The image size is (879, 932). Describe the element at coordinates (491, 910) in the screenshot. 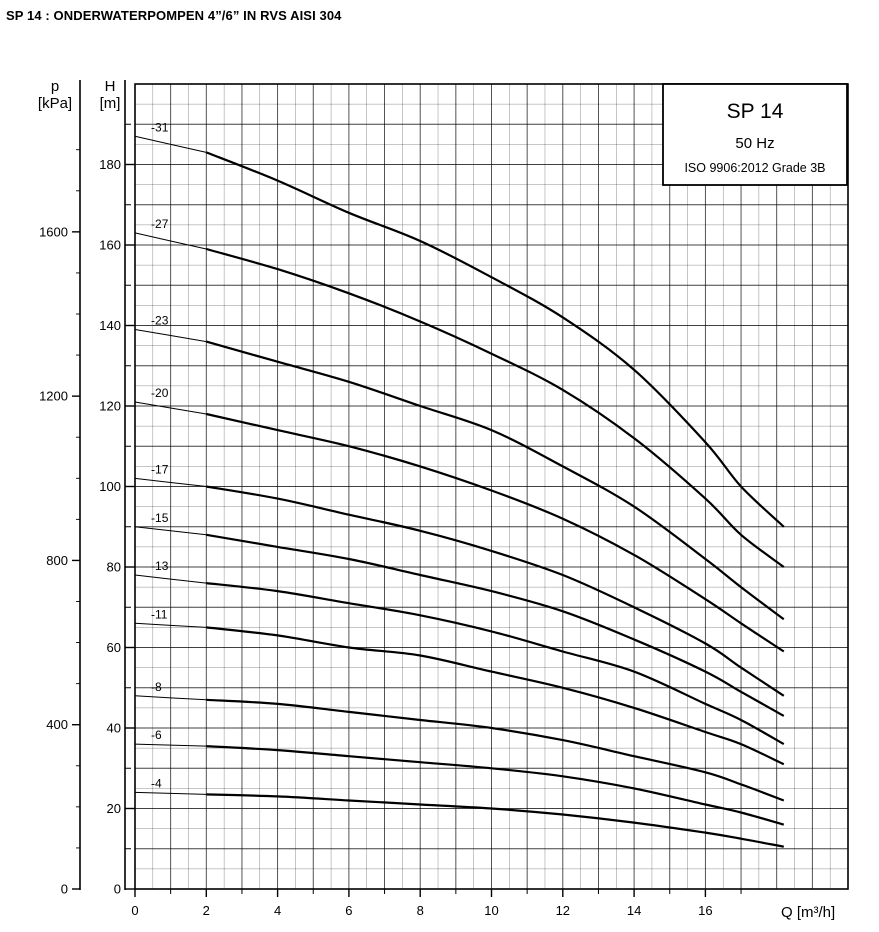

I see `x-tick-label: 10` at that location.